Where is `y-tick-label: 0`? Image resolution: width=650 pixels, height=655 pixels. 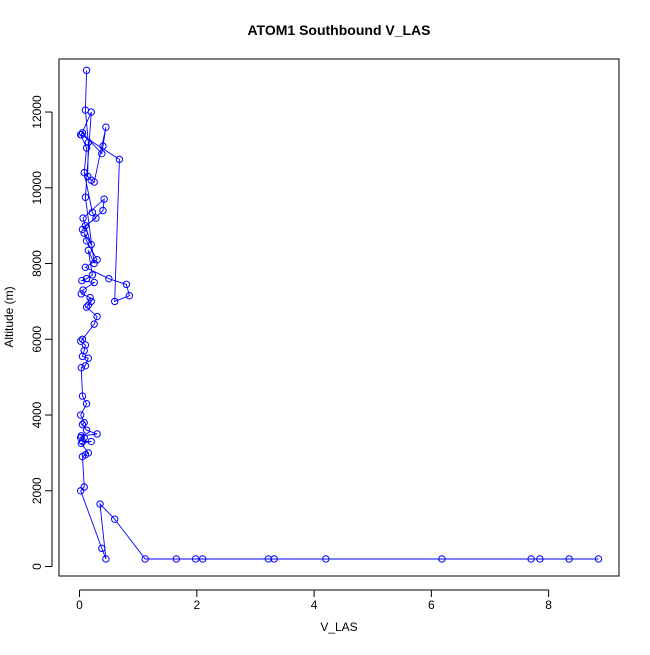 y-tick-label: 0 is located at coordinates (37, 566).